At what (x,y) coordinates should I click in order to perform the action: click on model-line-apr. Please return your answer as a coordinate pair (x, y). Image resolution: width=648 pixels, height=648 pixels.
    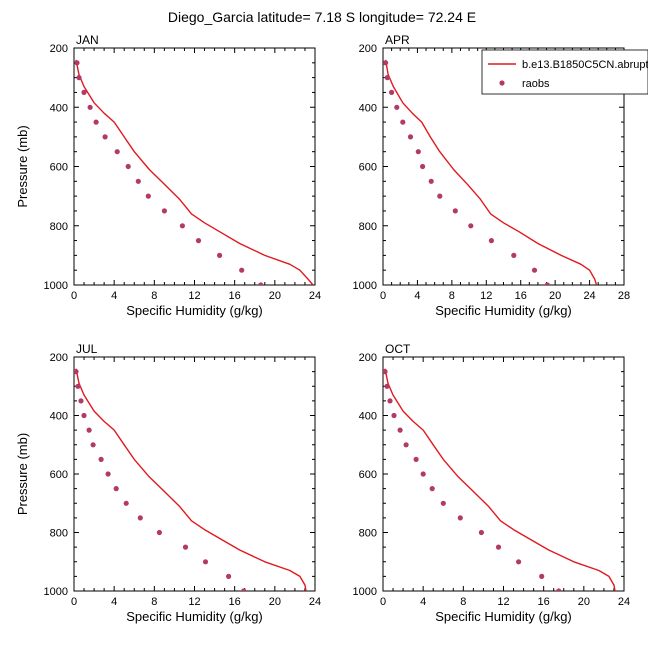
    Looking at the image, I should click on (491, 172).